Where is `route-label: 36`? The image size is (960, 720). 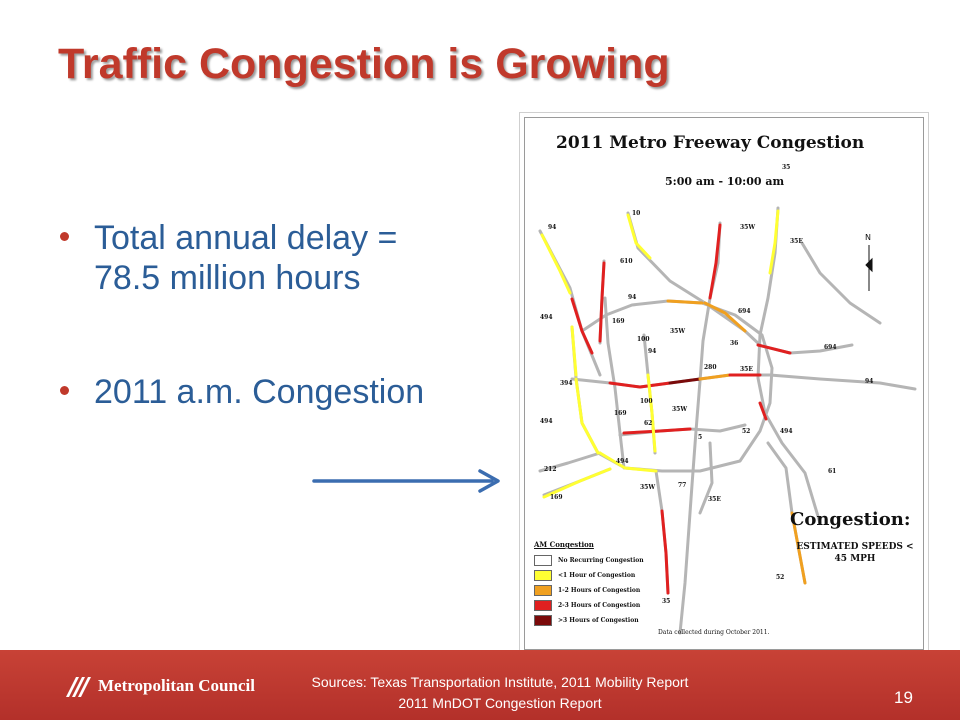
route-label: 36 is located at coordinates (734, 343).